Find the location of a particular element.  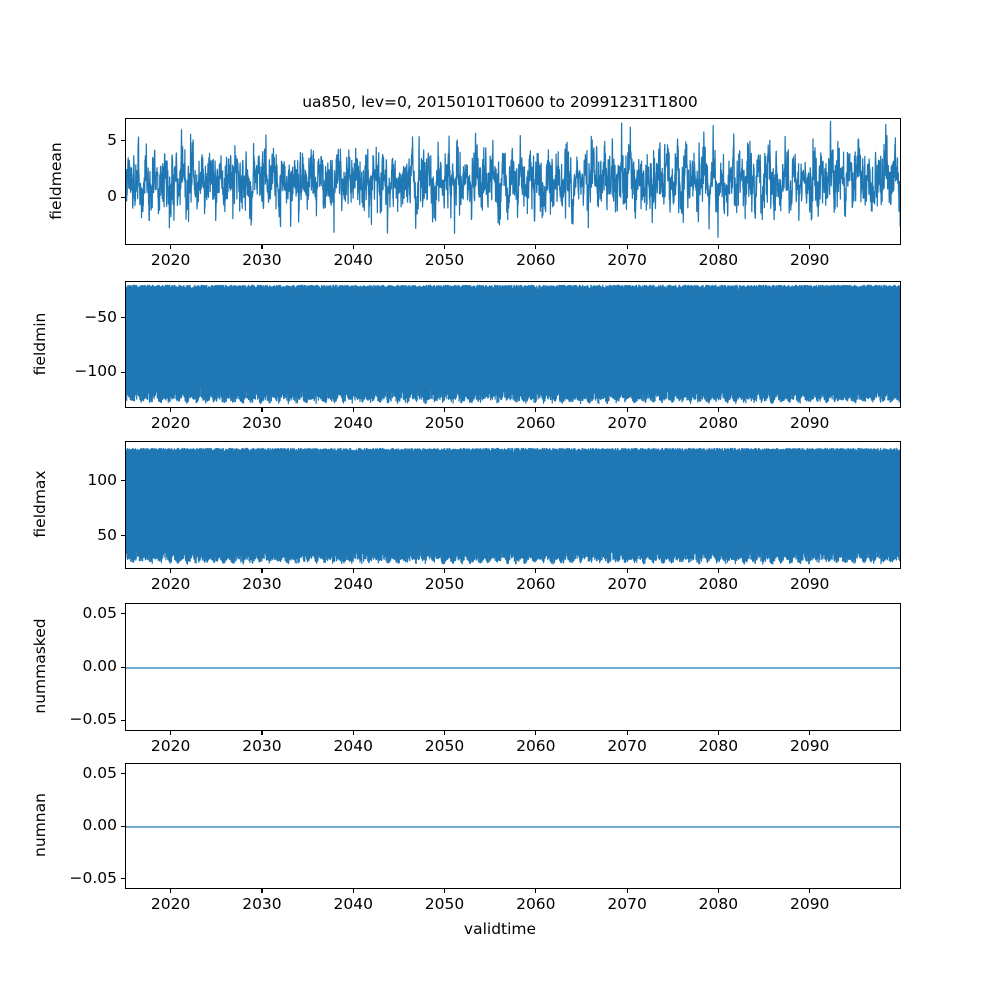

plot-line-fieldmax is located at coordinates (513, 506).